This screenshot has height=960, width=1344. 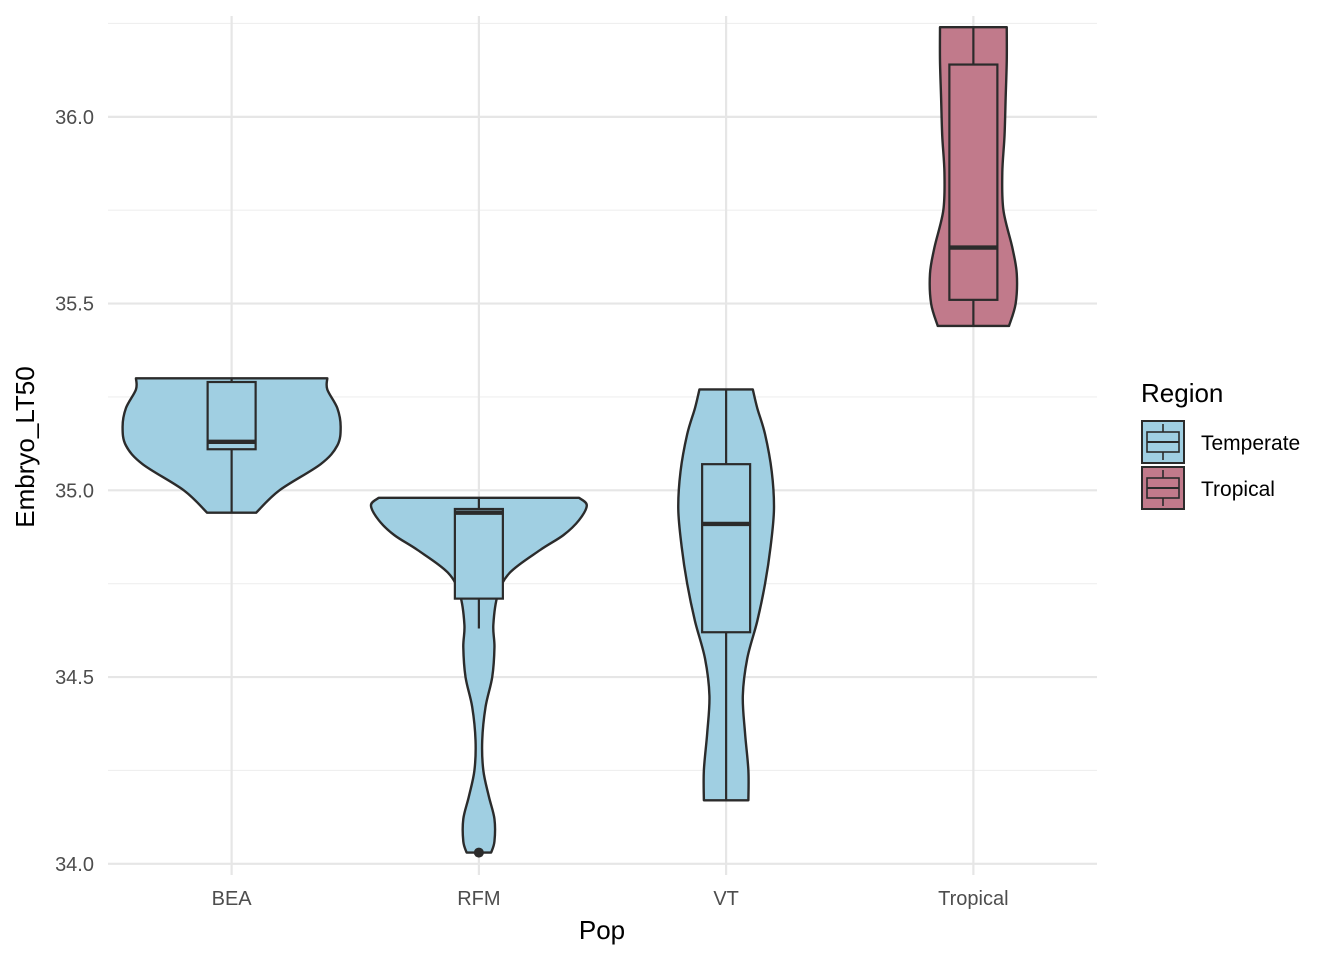 I want to click on y-axis-title: Embryo_LT50, so click(x=25, y=446).